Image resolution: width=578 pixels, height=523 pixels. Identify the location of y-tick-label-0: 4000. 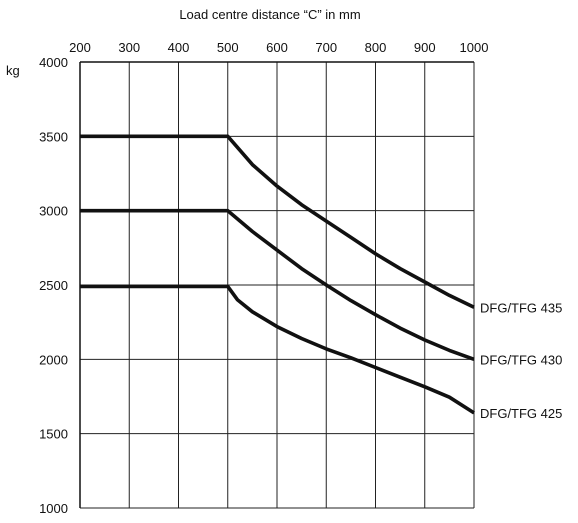
(53, 62).